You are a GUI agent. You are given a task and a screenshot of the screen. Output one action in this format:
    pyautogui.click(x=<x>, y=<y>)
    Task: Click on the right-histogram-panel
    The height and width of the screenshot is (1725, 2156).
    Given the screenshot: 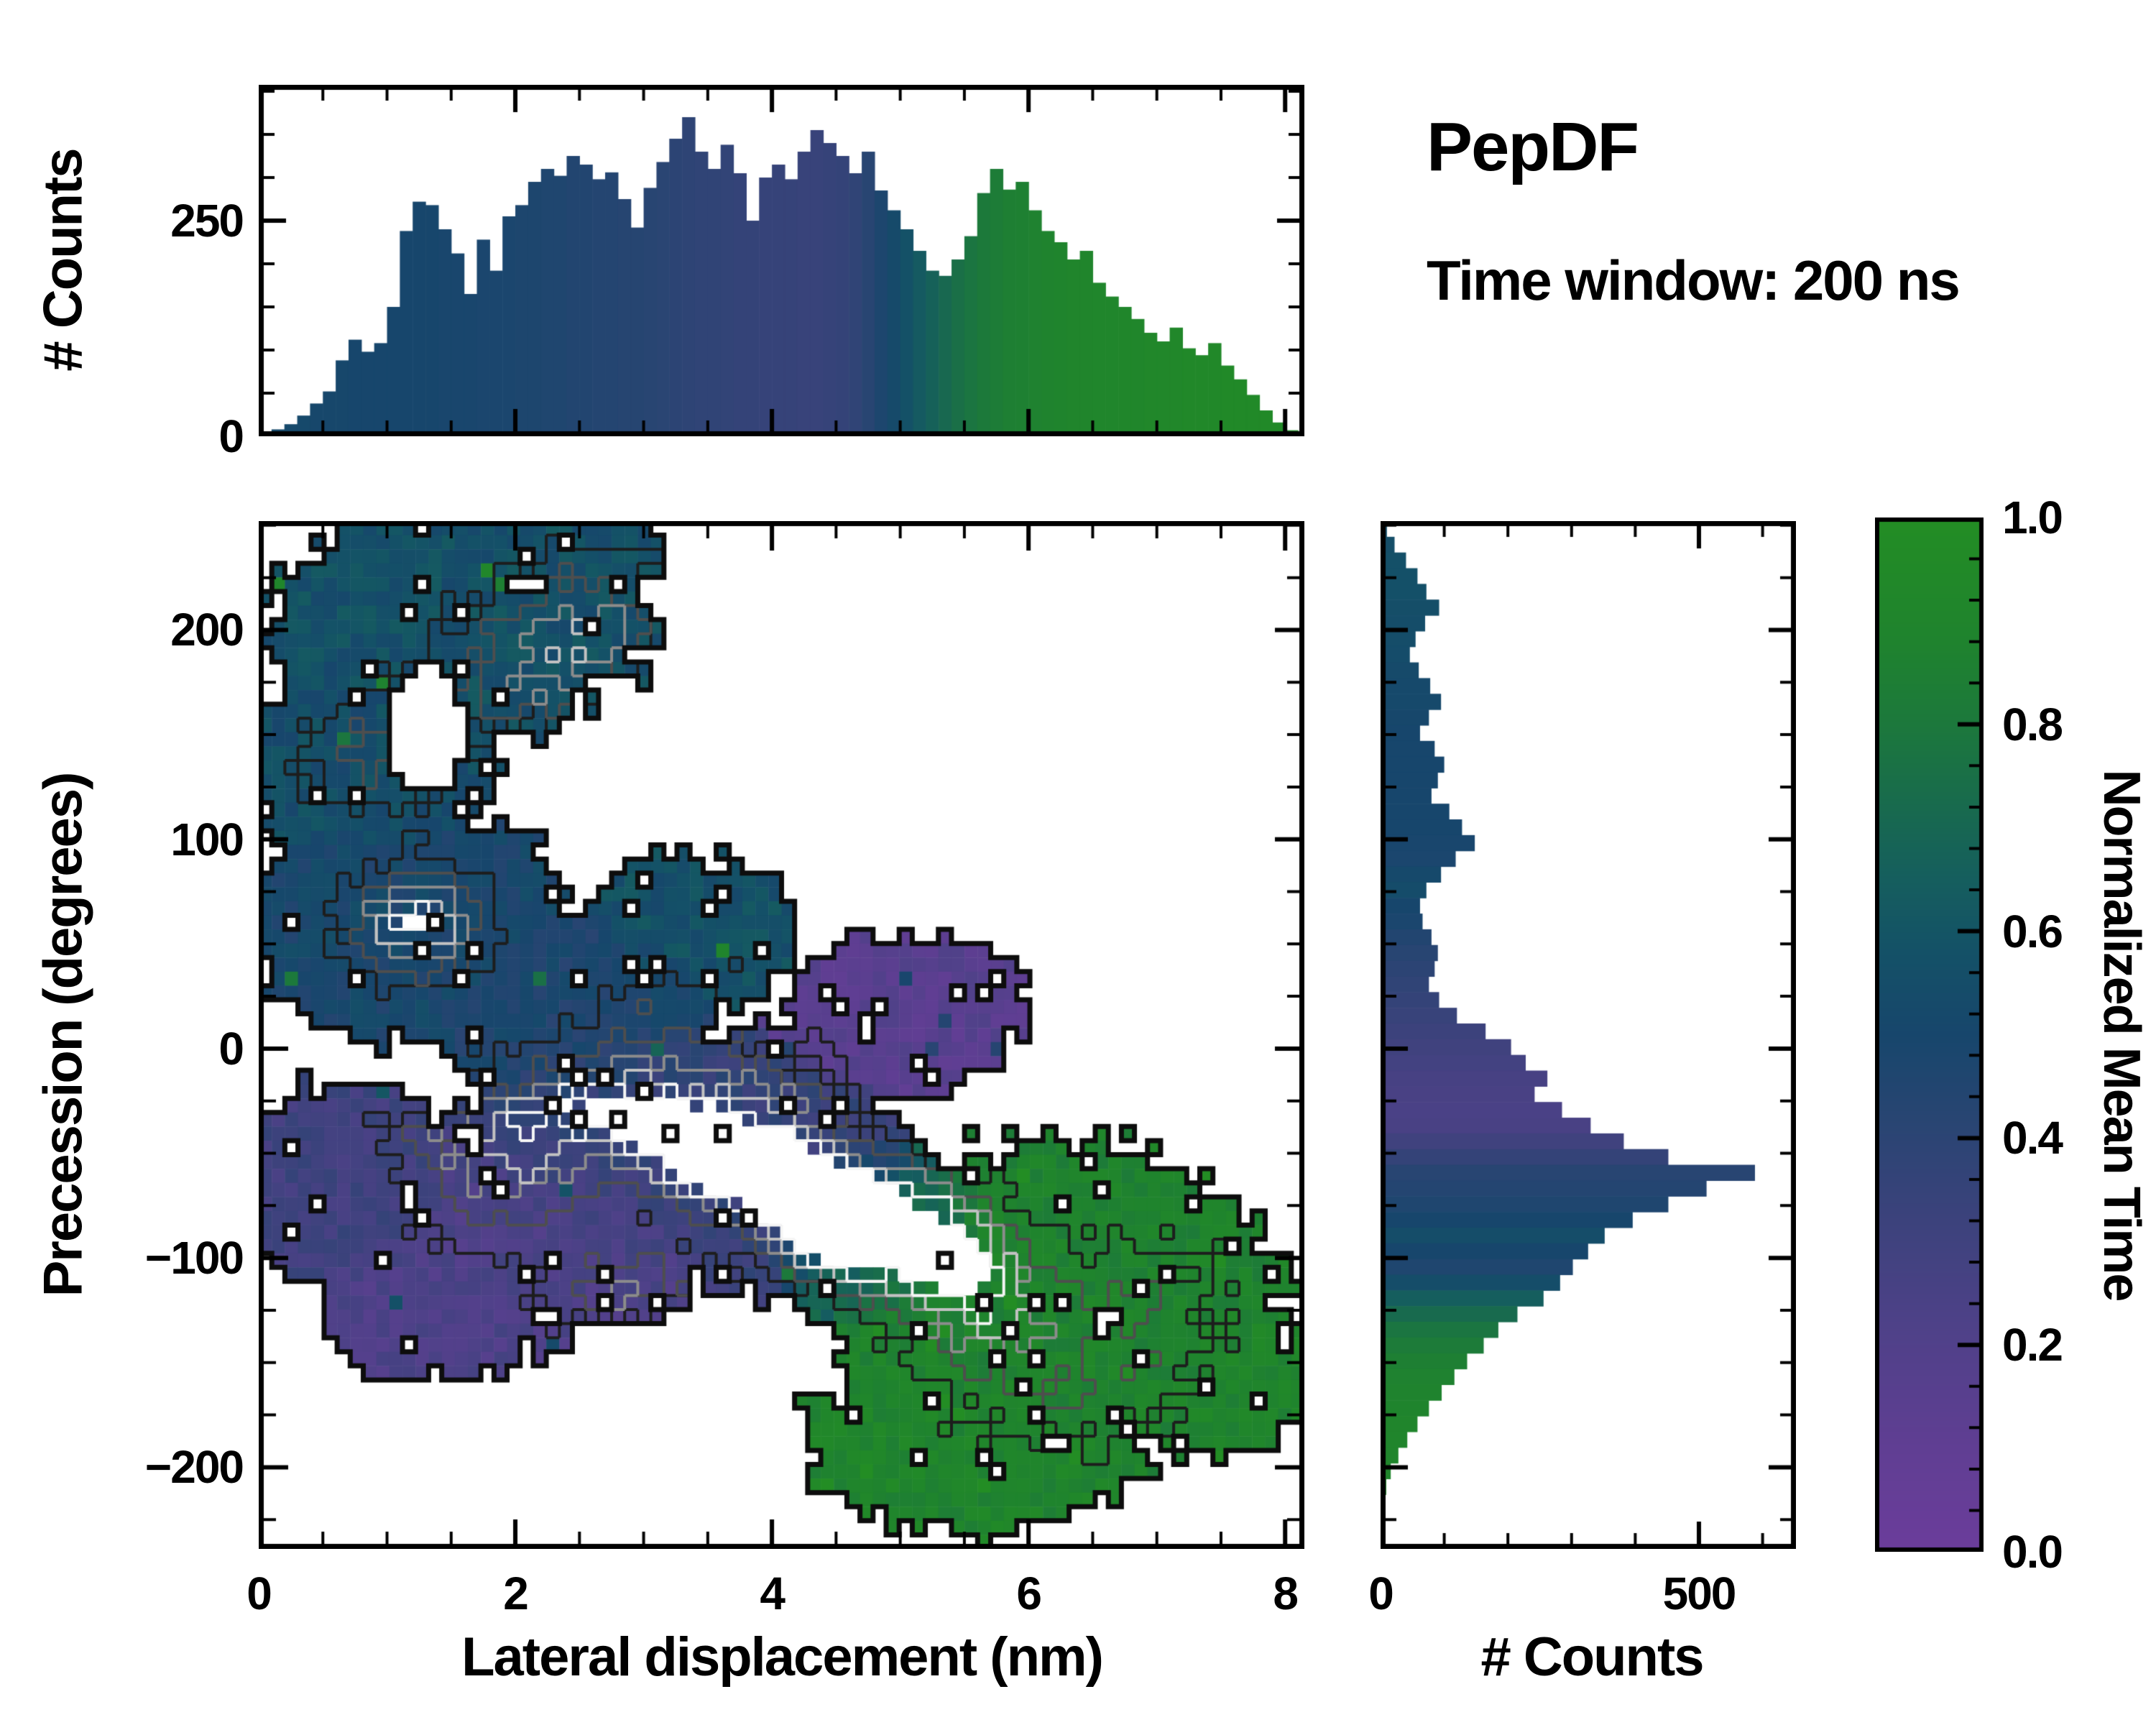 What is the action you would take?
    pyautogui.click(x=1588, y=1035)
    